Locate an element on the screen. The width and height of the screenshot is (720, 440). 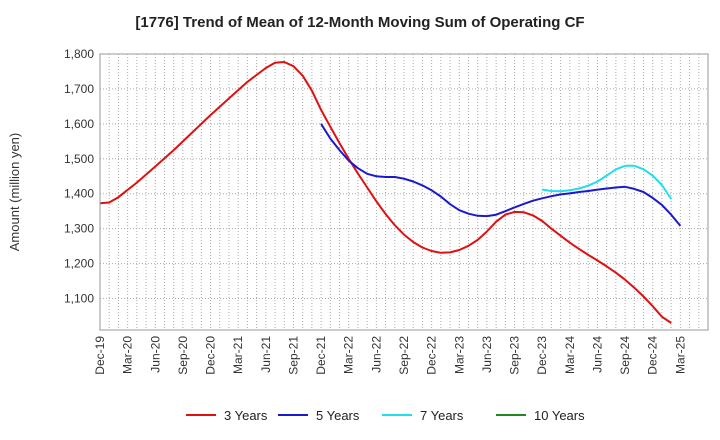
series-line-5-years is located at coordinates (501, 175).